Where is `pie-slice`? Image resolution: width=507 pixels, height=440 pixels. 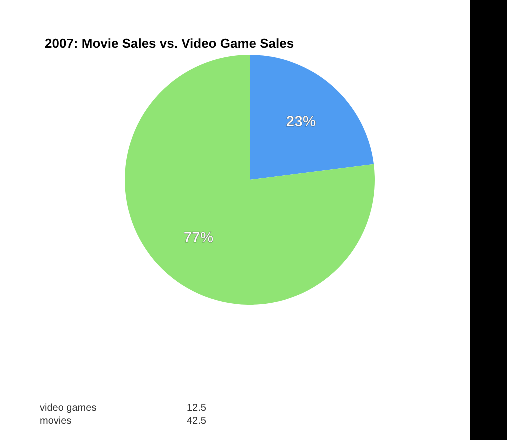 pie-slice is located at coordinates (312, 117).